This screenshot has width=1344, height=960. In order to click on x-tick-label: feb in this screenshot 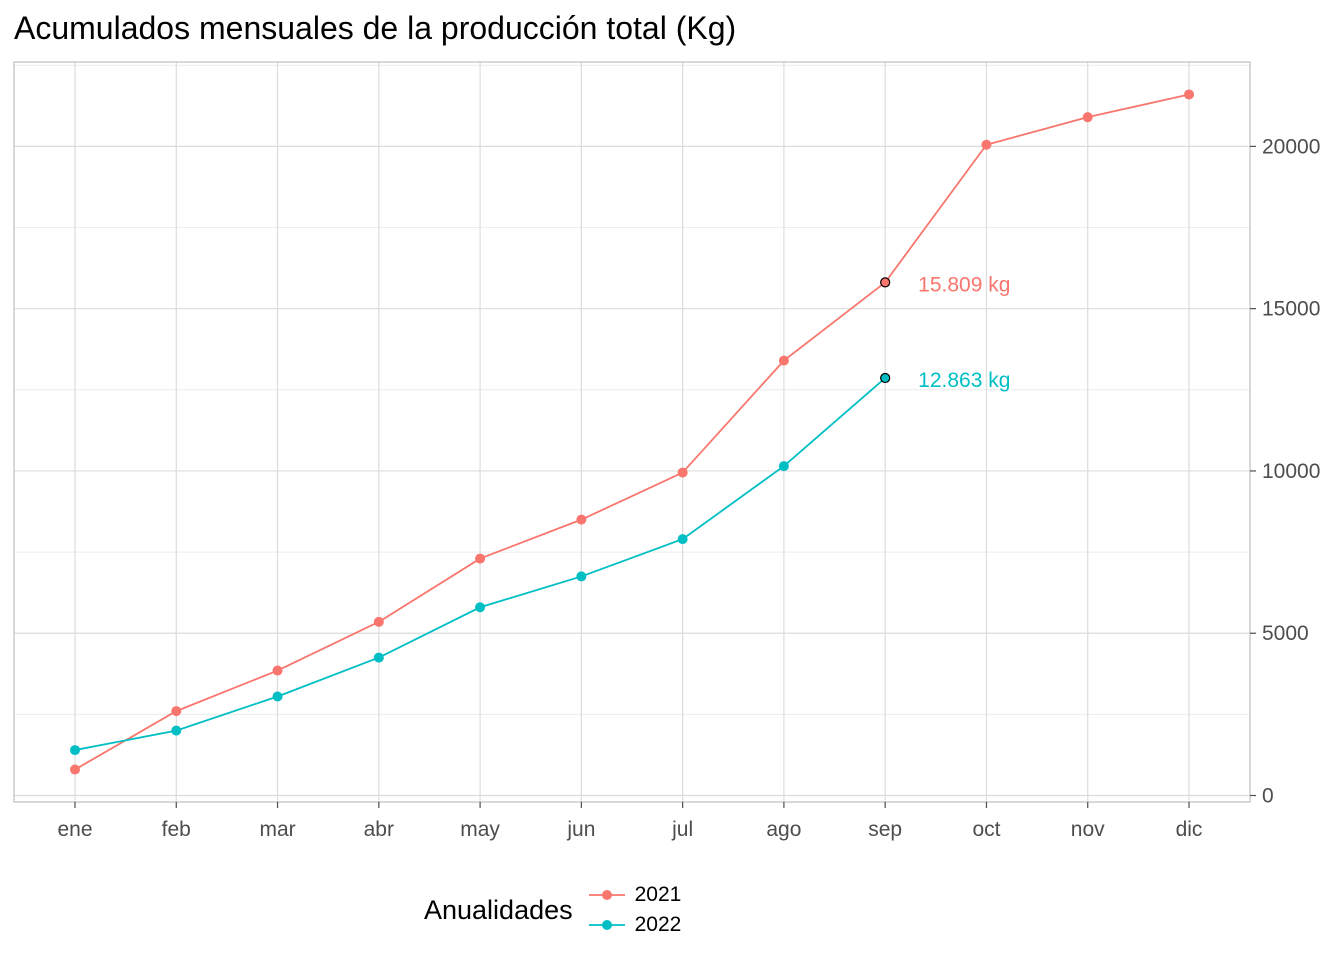, I will do `click(176, 829)`.